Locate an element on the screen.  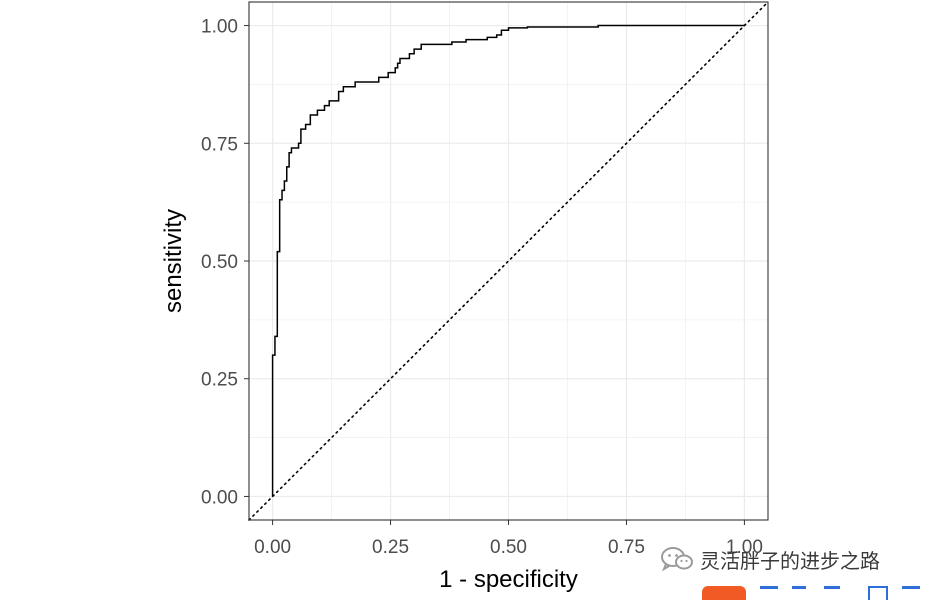
x-axis-ticks: 0.00 0.25 0.50 0.75 1.00 is located at coordinates (508, 539).